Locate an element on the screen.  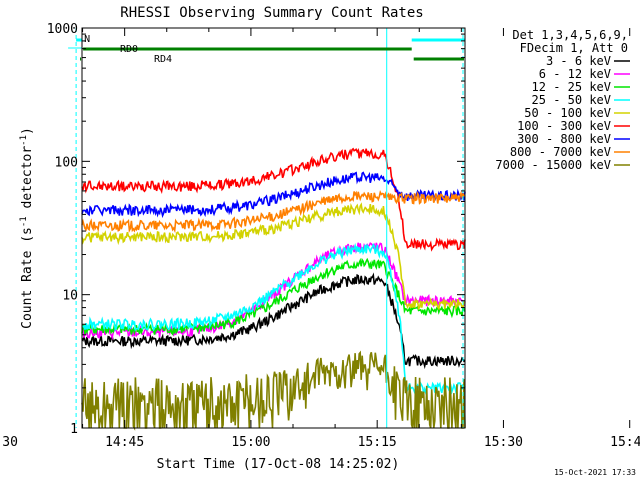
legend-entry-label: 100 - 300 keV is located at coordinates (564, 126).